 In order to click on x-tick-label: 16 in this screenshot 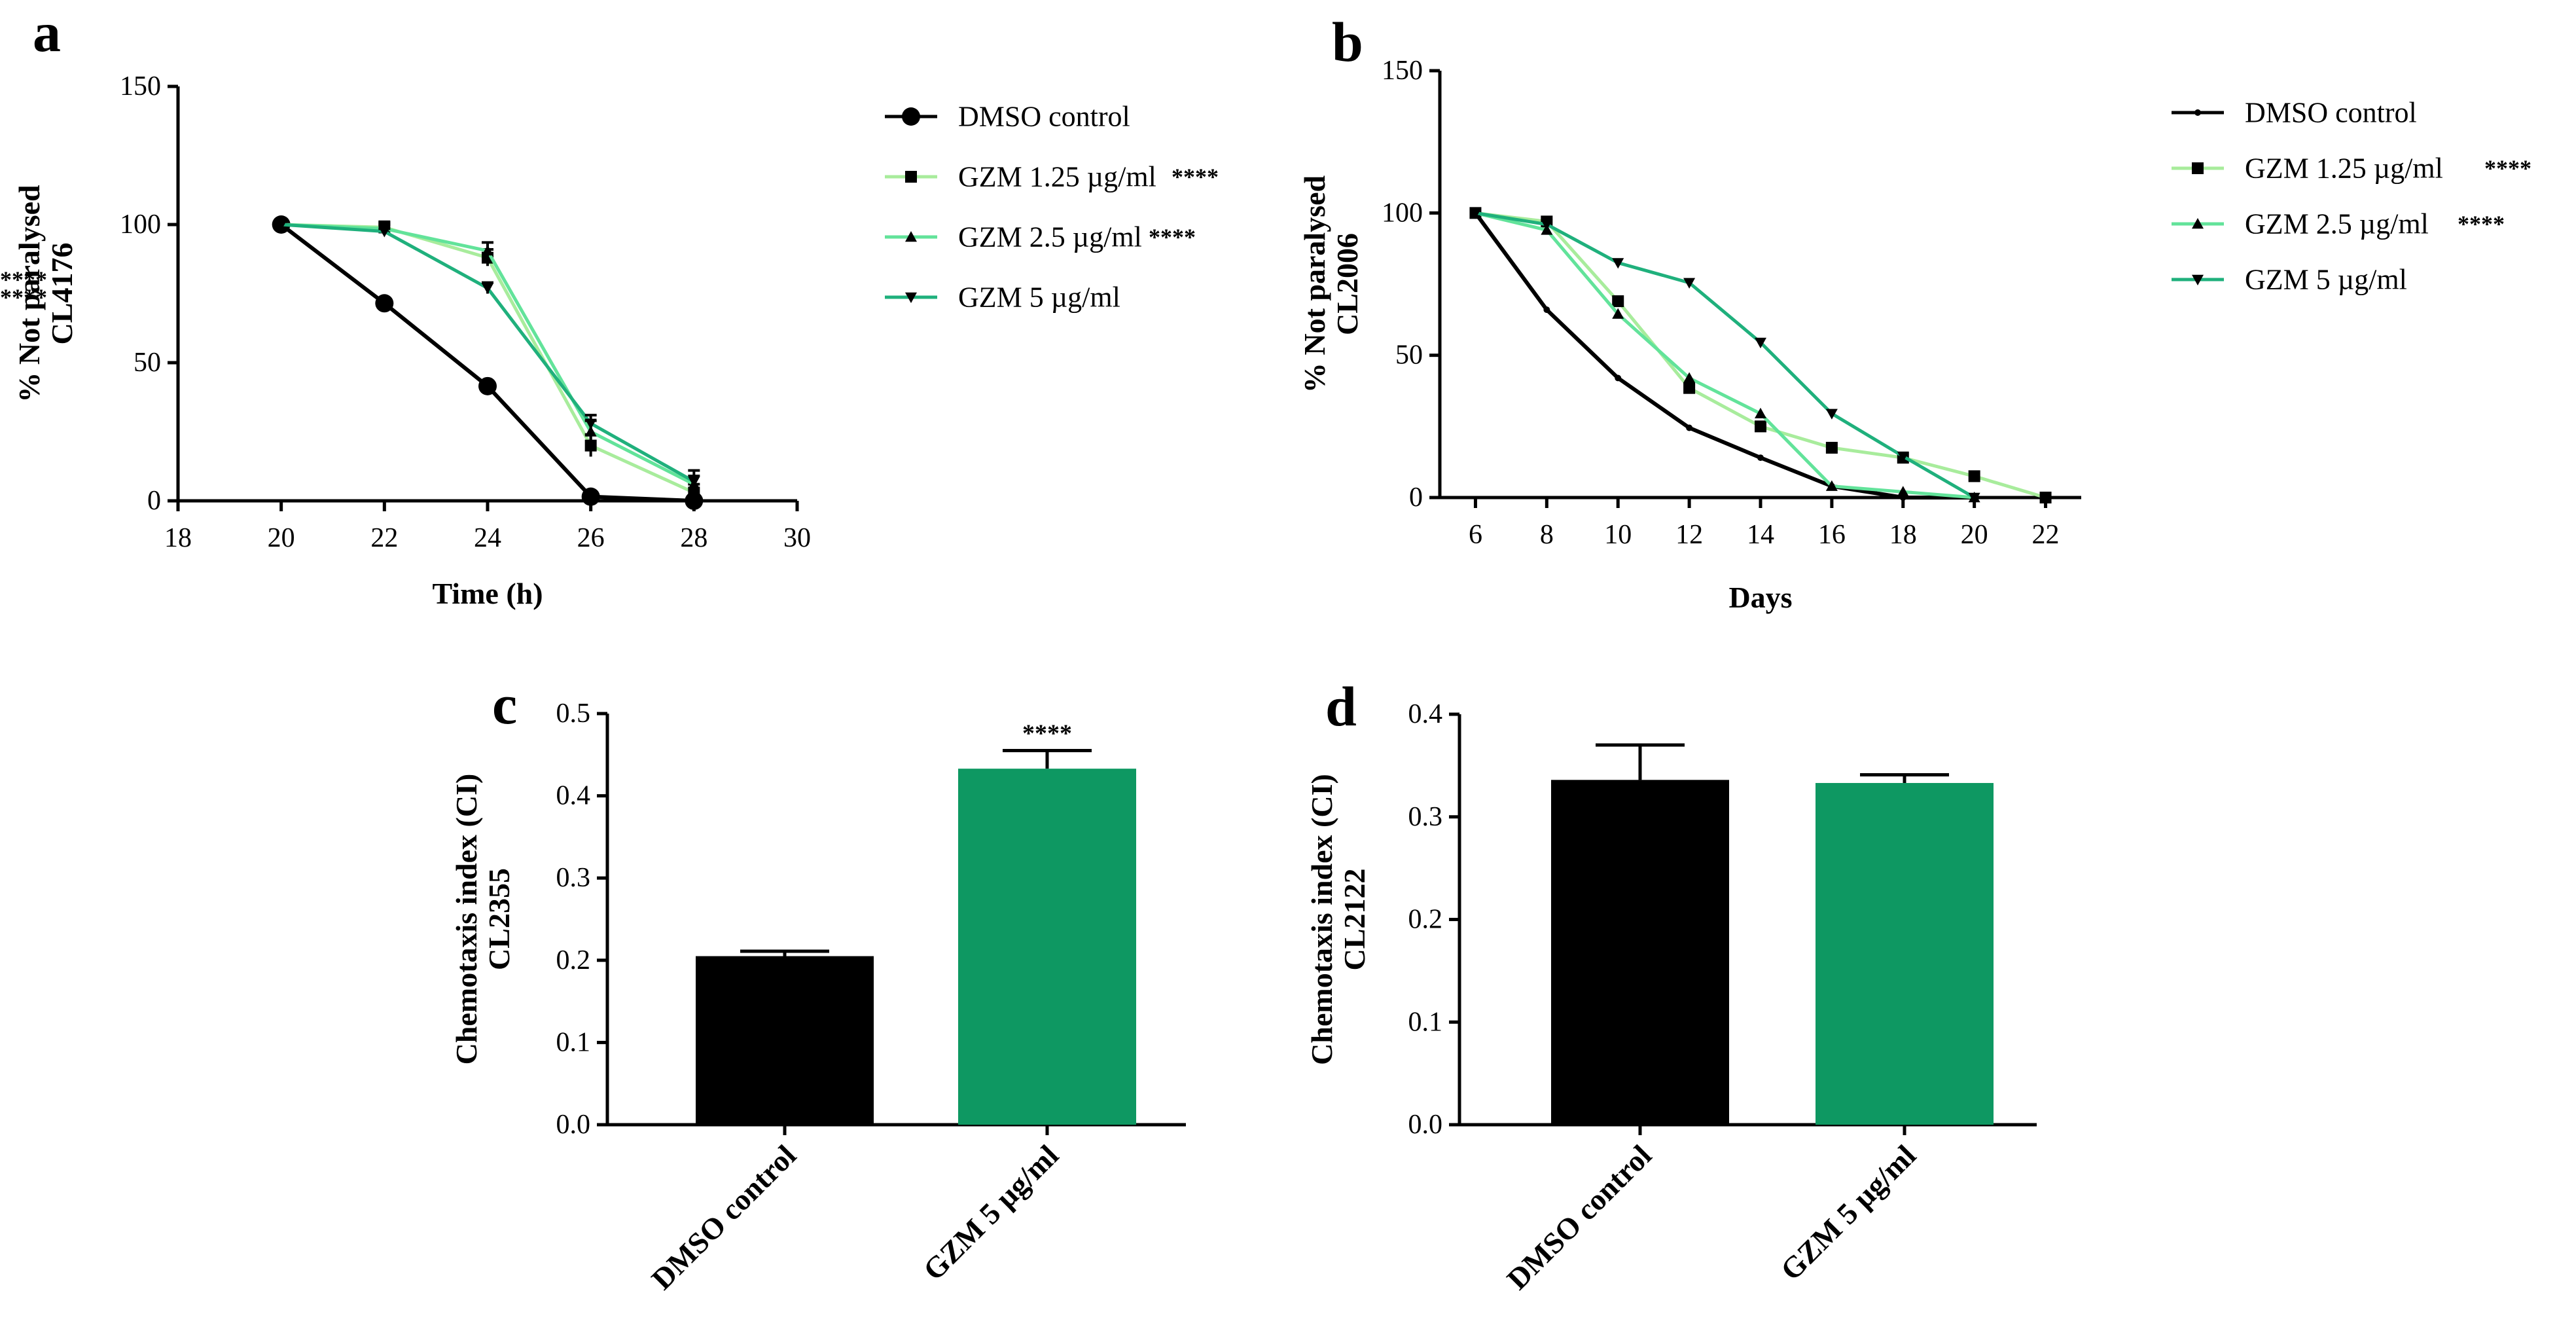, I will do `click(1832, 535)`.